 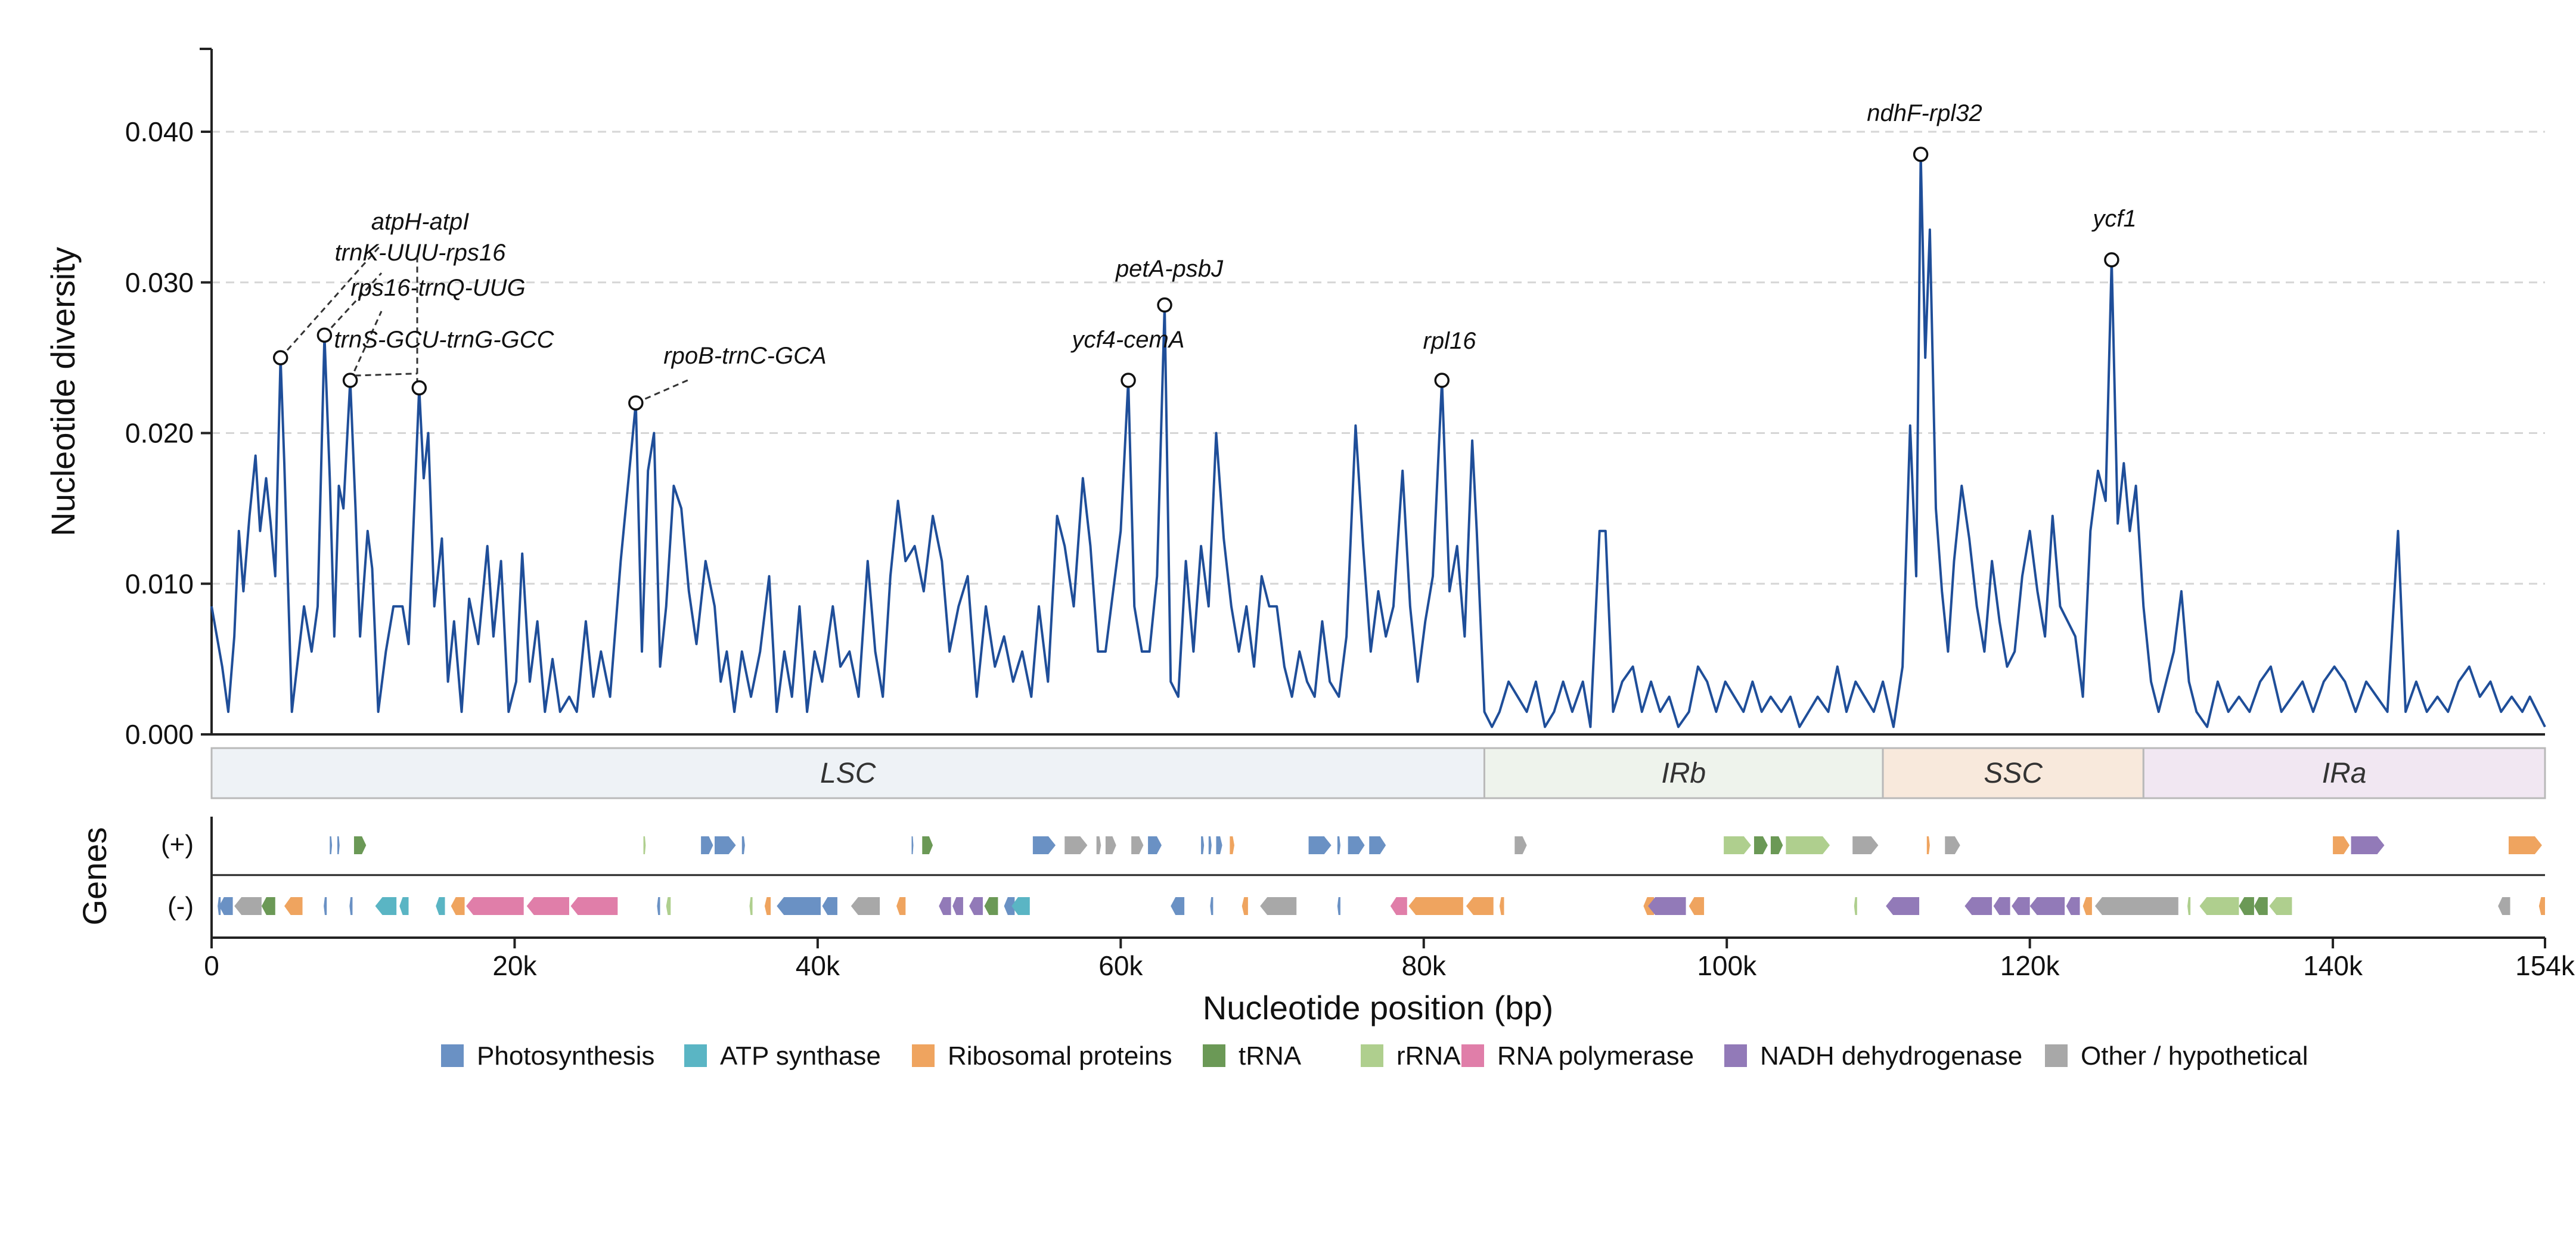 What do you see at coordinates (1390, 959) in the screenshot?
I see `x-ticks: 0 20k 40k 60k 80k 100k 120k 140k 154k` at bounding box center [1390, 959].